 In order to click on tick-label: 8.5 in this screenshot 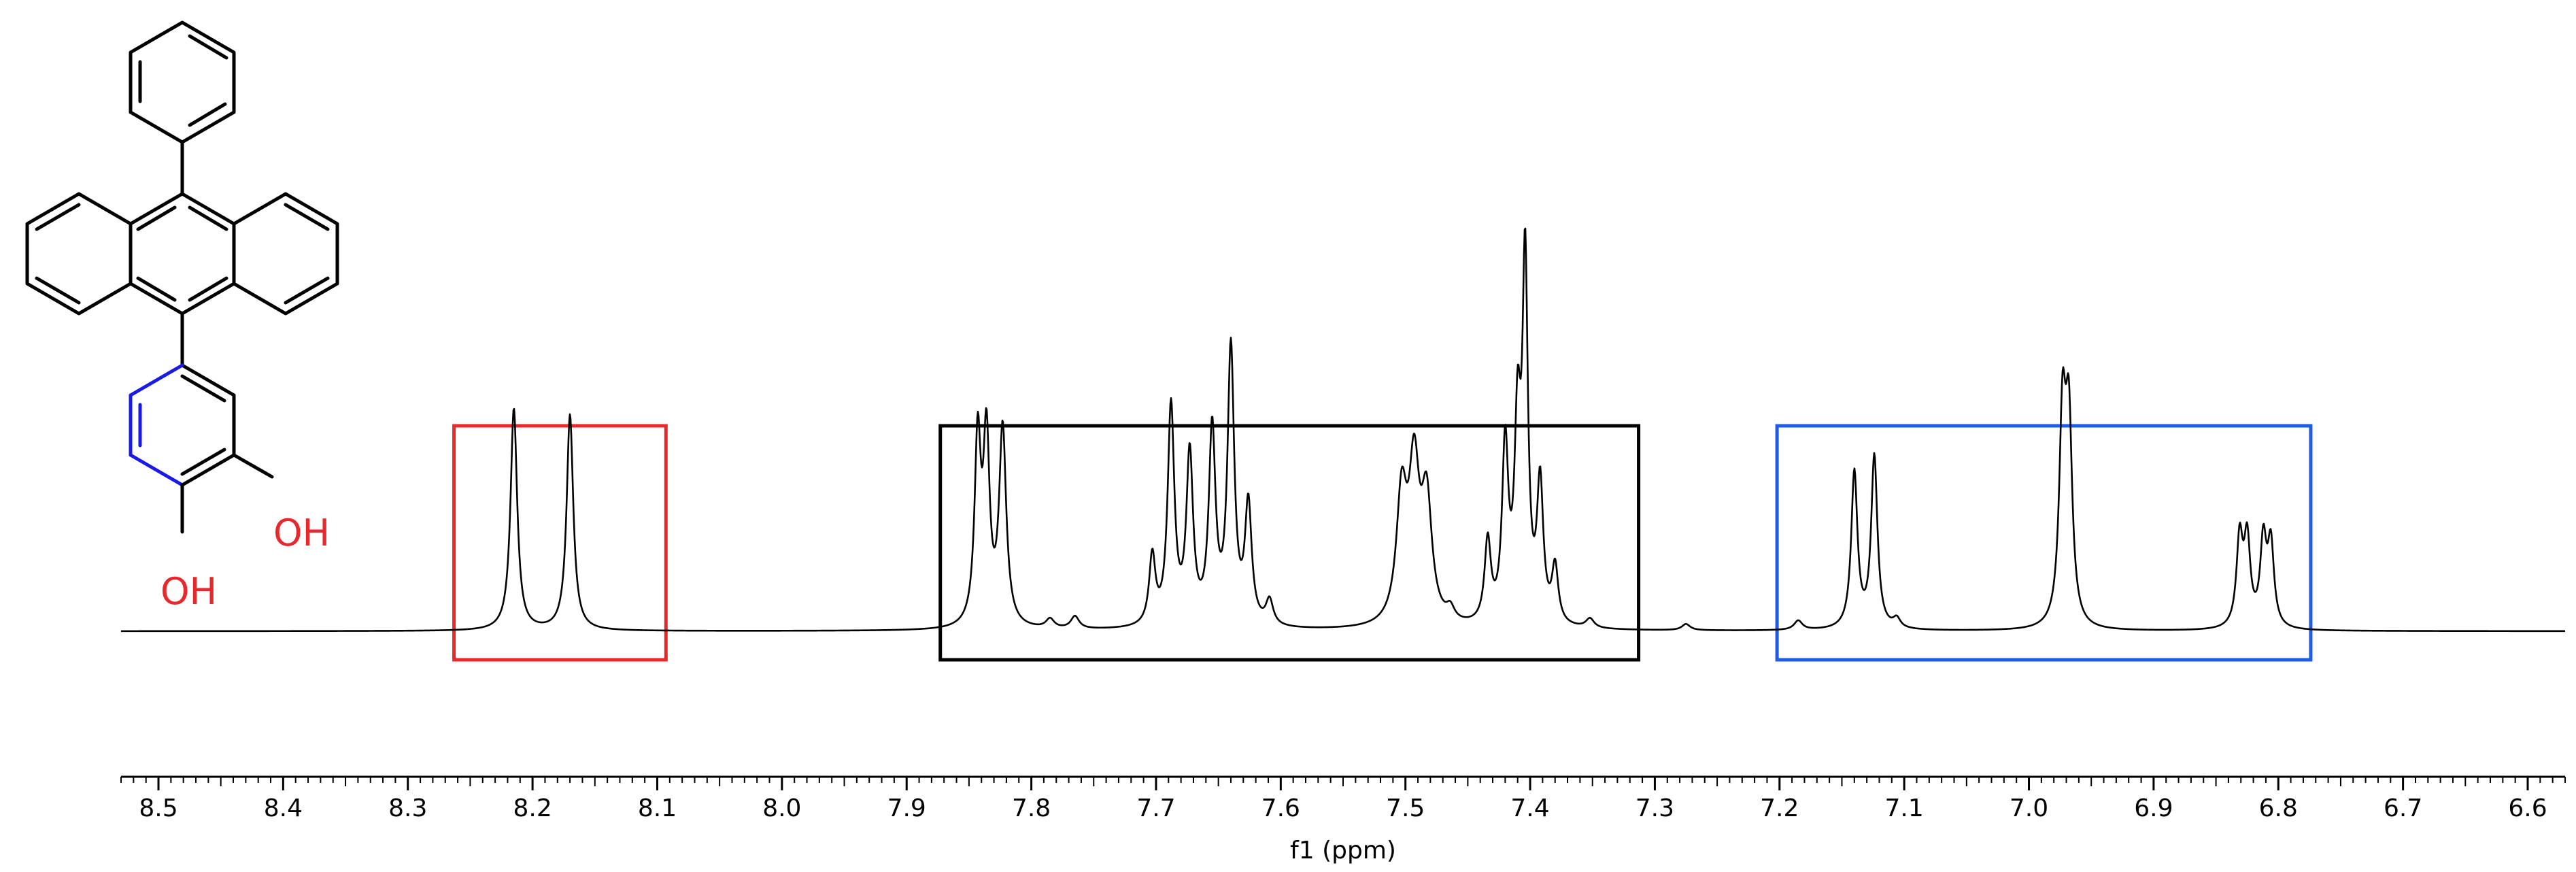, I will do `click(158, 808)`.